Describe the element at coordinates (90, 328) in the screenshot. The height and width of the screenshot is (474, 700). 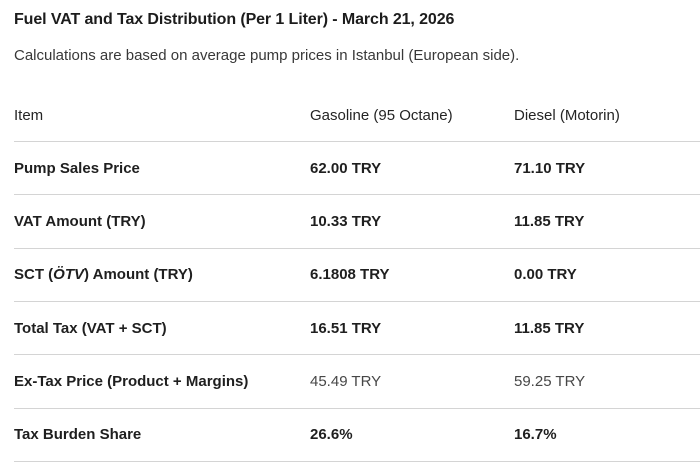
I see `row-label: Total Tax (VAT + SCT)` at that location.